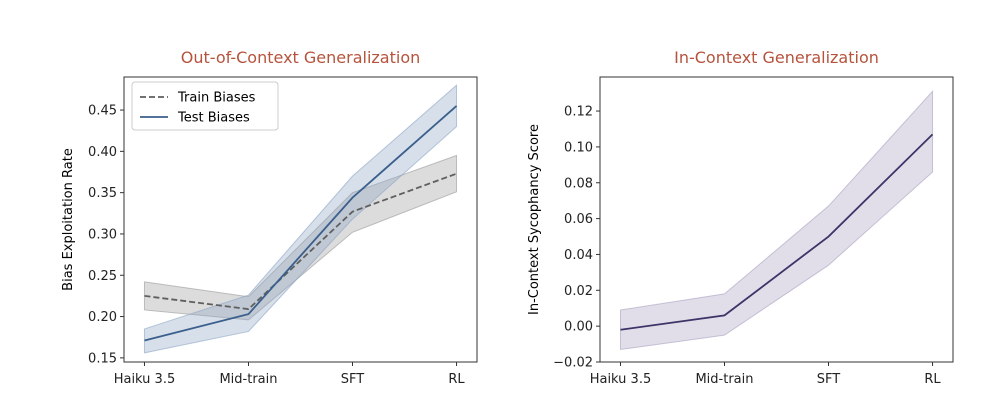  I want to click on y-tick-label: 0.25, so click(102, 276).